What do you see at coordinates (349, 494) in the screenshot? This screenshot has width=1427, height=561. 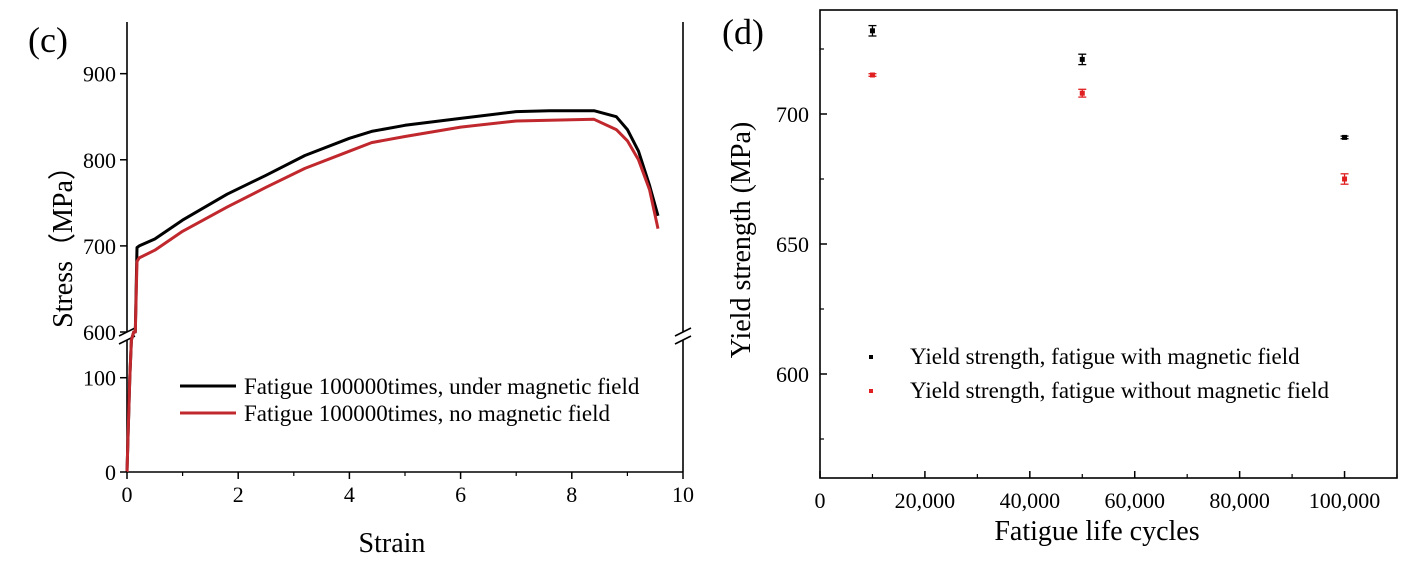 I see `panel-c-x-tick-label: 4` at bounding box center [349, 494].